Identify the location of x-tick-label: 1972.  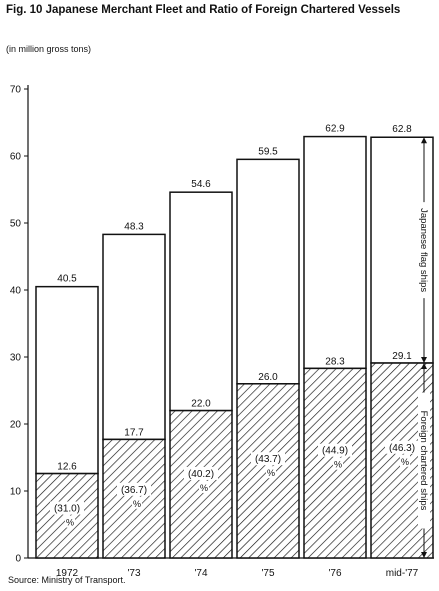
(67, 573).